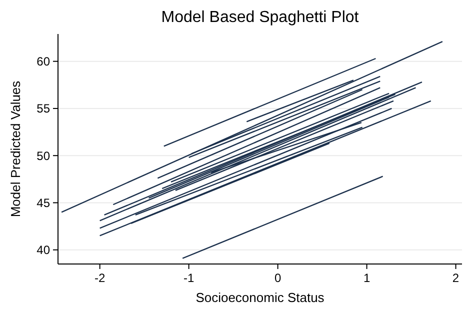  I want to click on chart-title: Model Based Spaghetti Plot, so click(260, 17).